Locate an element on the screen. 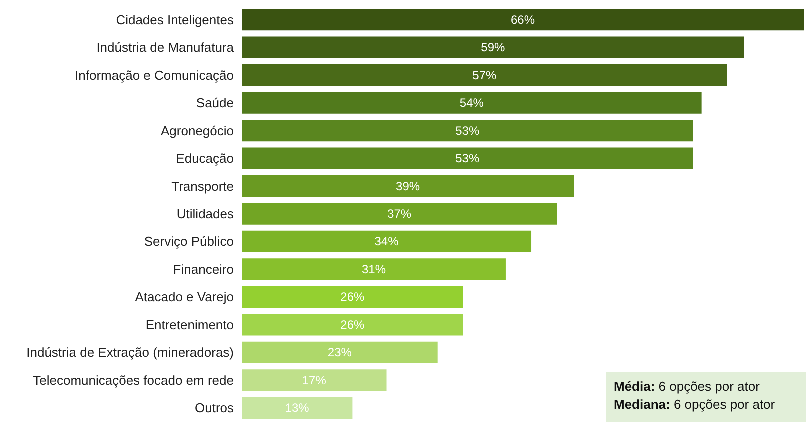  data-label: 57% is located at coordinates (485, 75).